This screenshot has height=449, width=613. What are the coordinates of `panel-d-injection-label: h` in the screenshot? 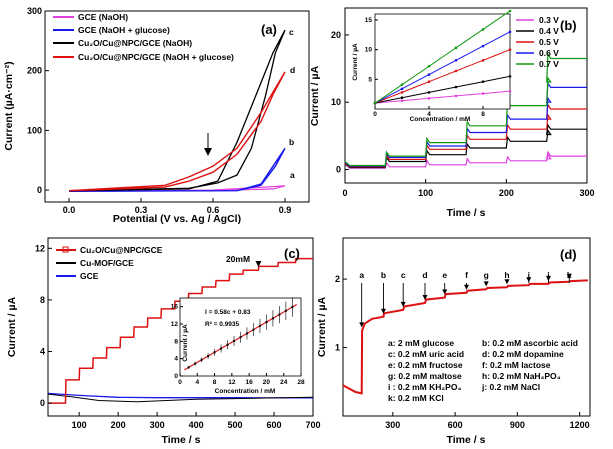 It's located at (506, 275).